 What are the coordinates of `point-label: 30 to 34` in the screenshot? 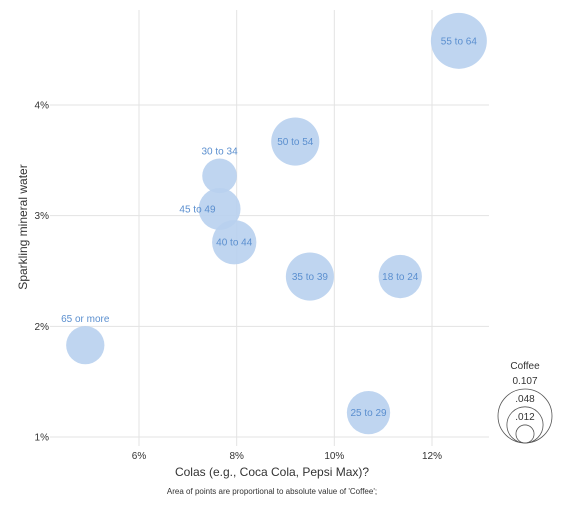 It's located at (219, 151).